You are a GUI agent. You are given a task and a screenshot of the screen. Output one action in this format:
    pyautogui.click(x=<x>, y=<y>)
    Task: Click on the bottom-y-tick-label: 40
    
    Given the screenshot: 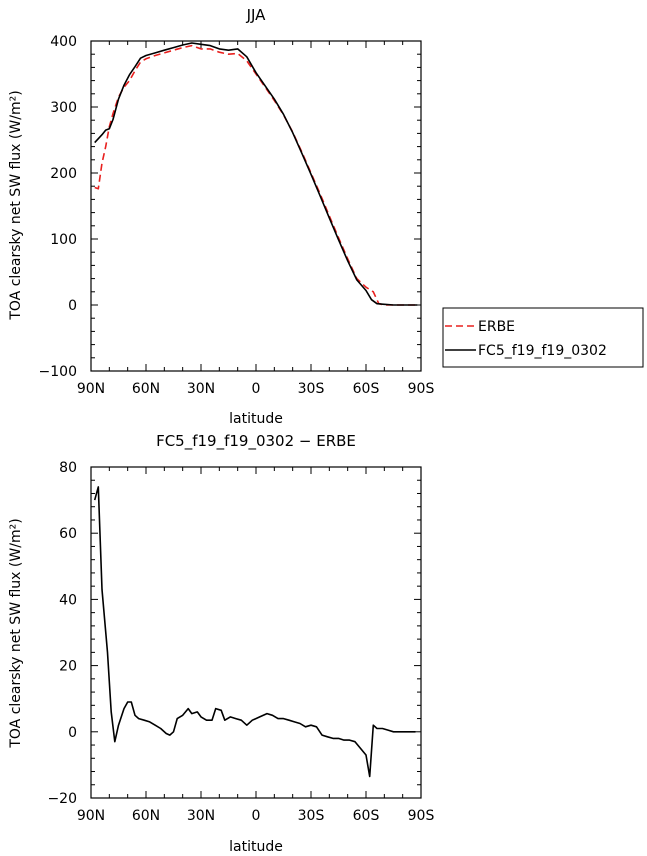 What is the action you would take?
    pyautogui.click(x=68, y=600)
    